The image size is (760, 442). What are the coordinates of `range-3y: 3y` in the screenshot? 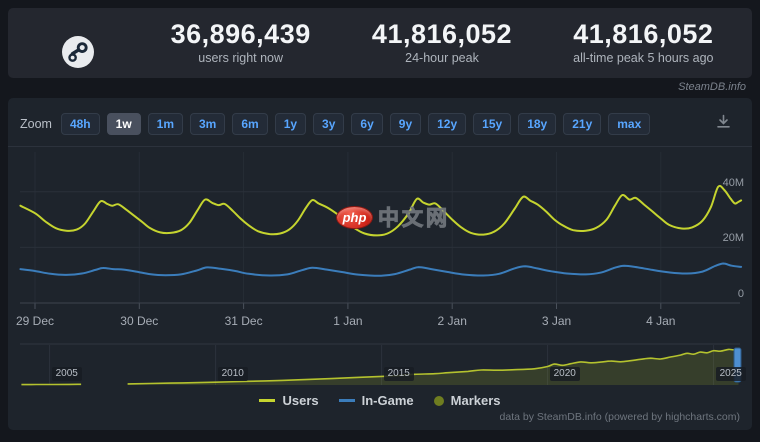 It's located at (329, 124).